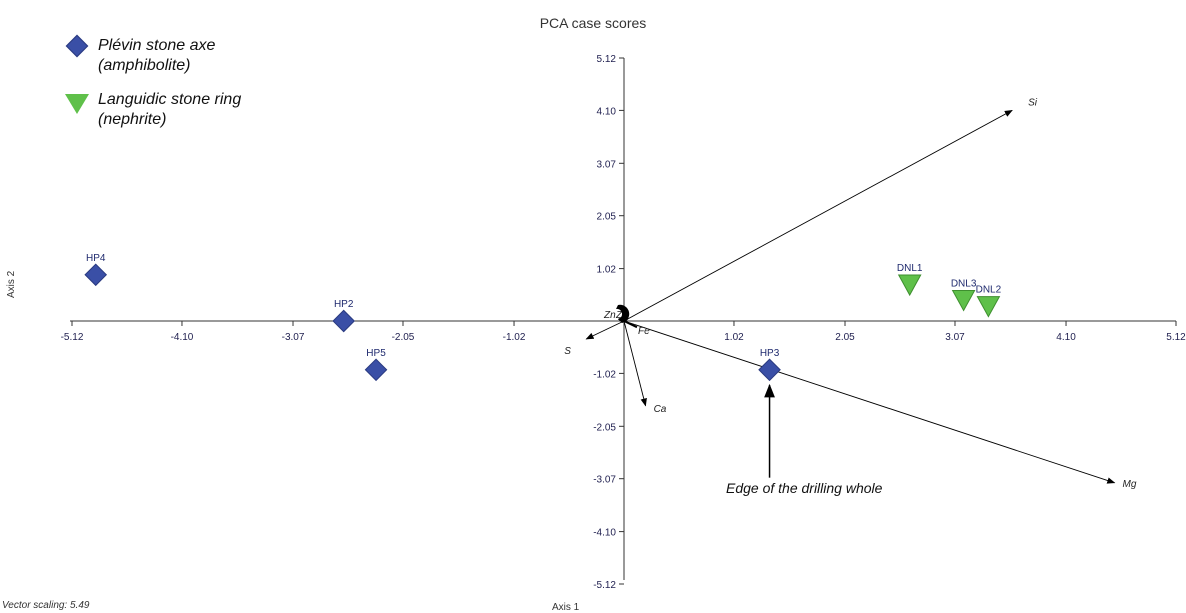 This screenshot has height=613, width=1186. What do you see at coordinates (1176, 337) in the screenshot?
I see `x-tick-label: 5.12` at bounding box center [1176, 337].